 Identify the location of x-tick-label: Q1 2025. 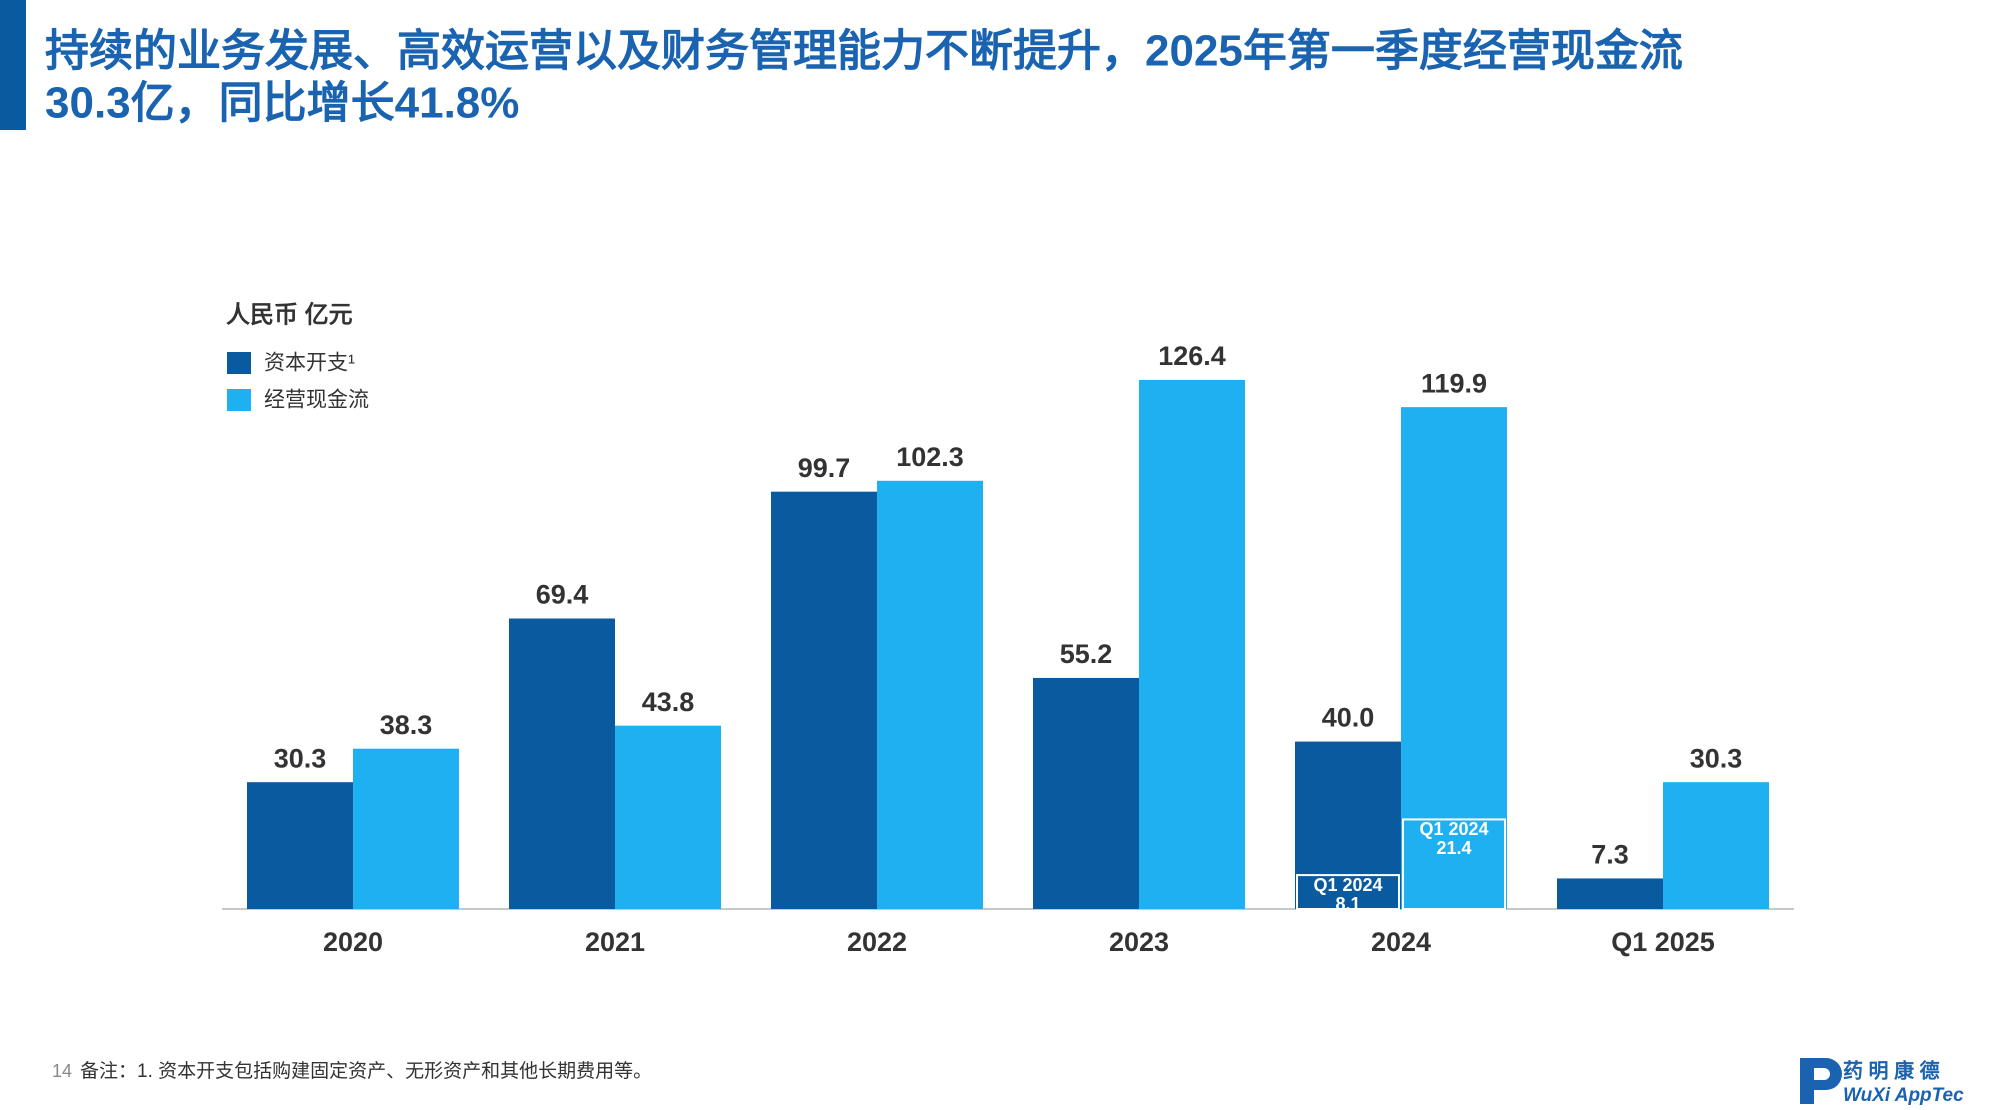
(1663, 942).